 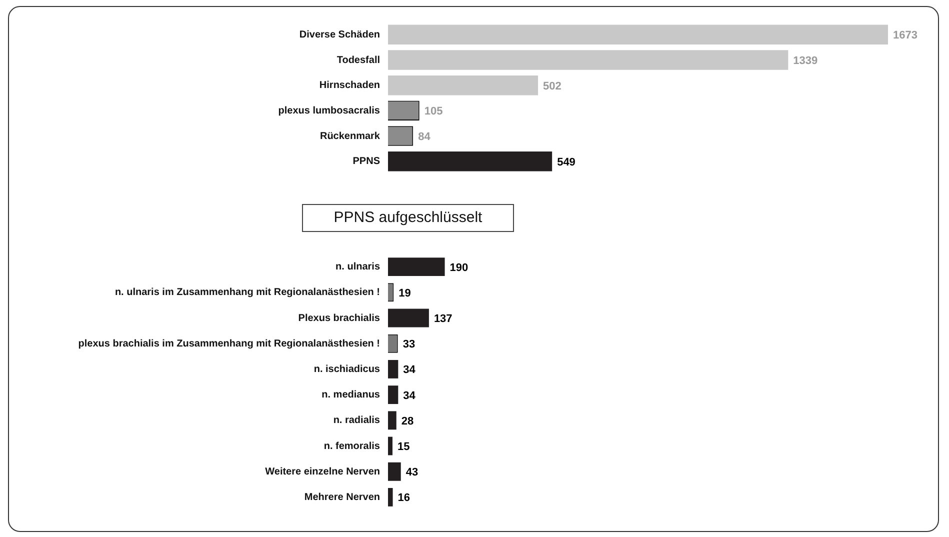 What do you see at coordinates (408, 218) in the screenshot?
I see `chart-title: PPNS aufgeschlüsselt` at bounding box center [408, 218].